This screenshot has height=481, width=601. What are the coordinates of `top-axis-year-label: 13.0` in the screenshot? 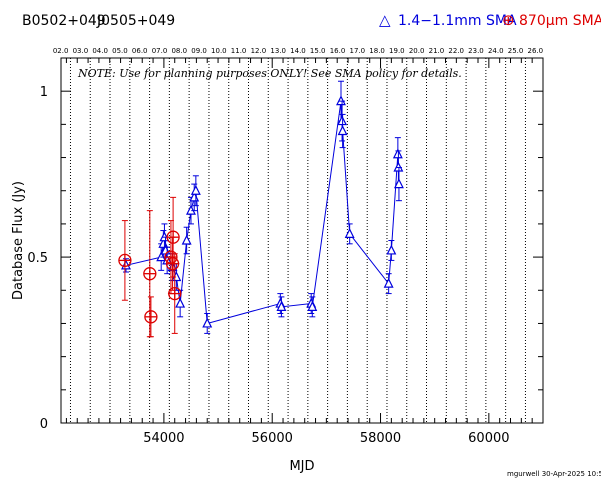 It's located at (278, 51).